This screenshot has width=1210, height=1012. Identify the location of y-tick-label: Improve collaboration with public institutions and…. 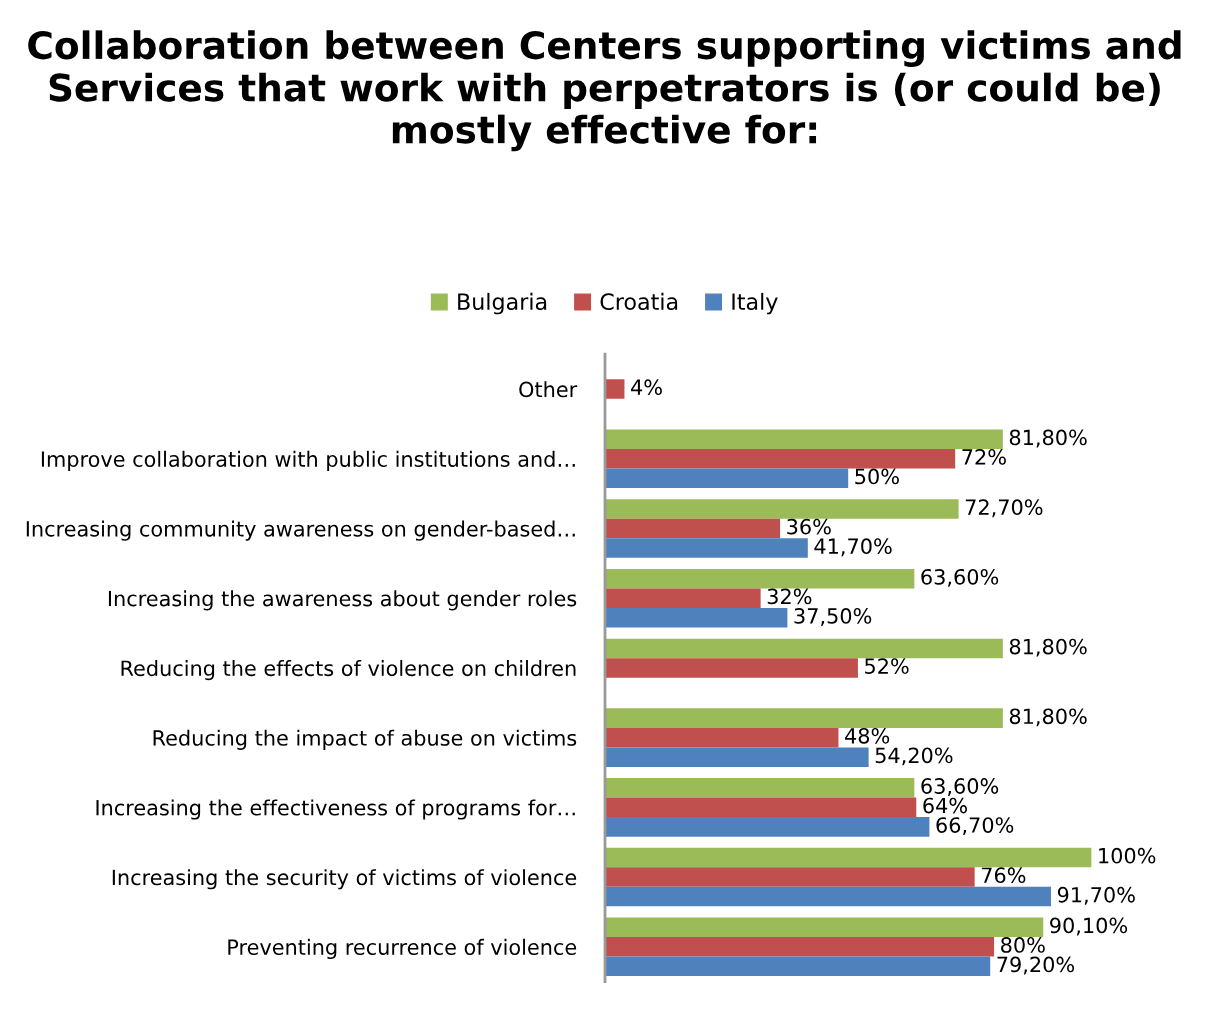
(308, 461).